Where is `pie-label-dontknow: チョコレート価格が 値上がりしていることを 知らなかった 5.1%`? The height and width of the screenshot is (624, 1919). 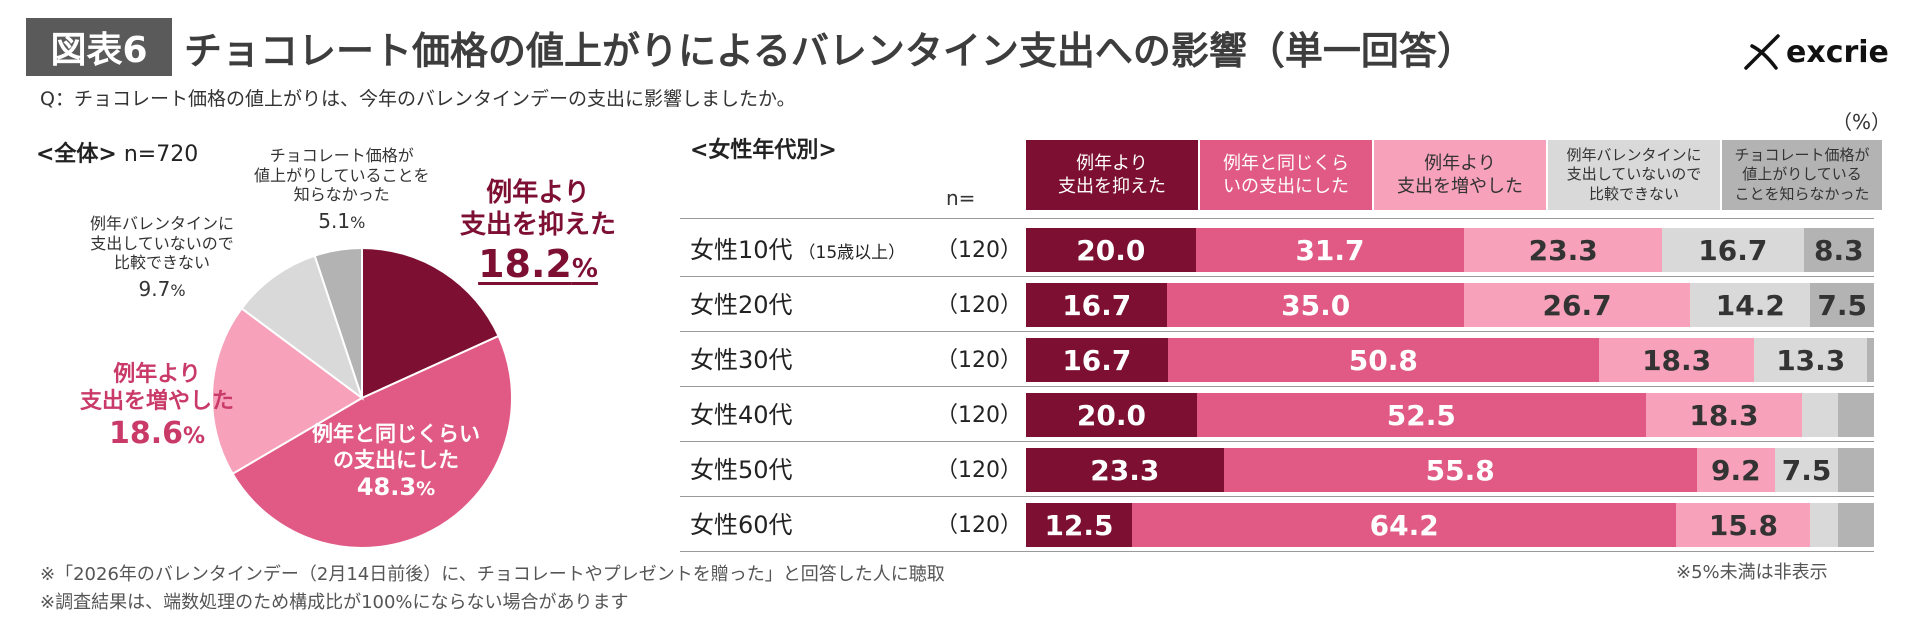
pie-label-dontknow: チョコレート価格が 値上がりしていることを 知らなかった 5.1% is located at coordinates (342, 189).